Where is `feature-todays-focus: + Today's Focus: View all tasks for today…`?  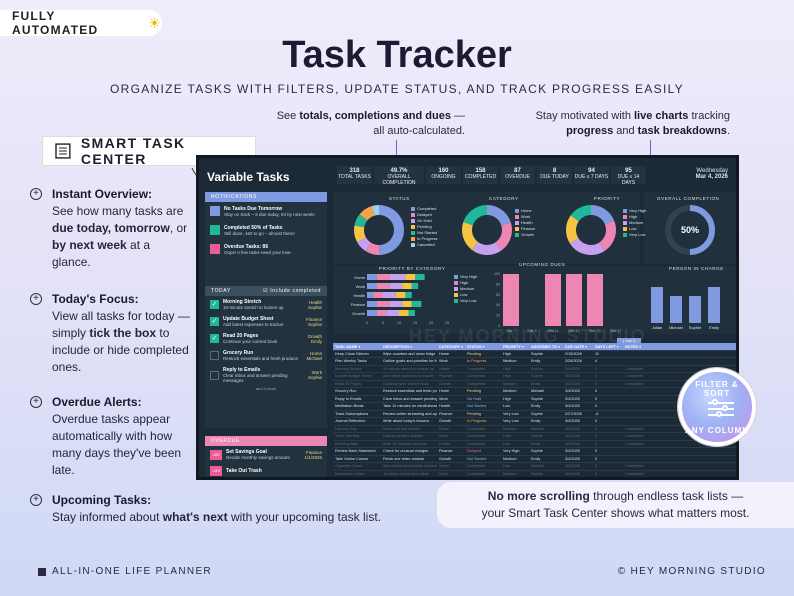
feature-todays-focus: + Today's Focus: View all tasks for today… is located at coordinates (110, 333).